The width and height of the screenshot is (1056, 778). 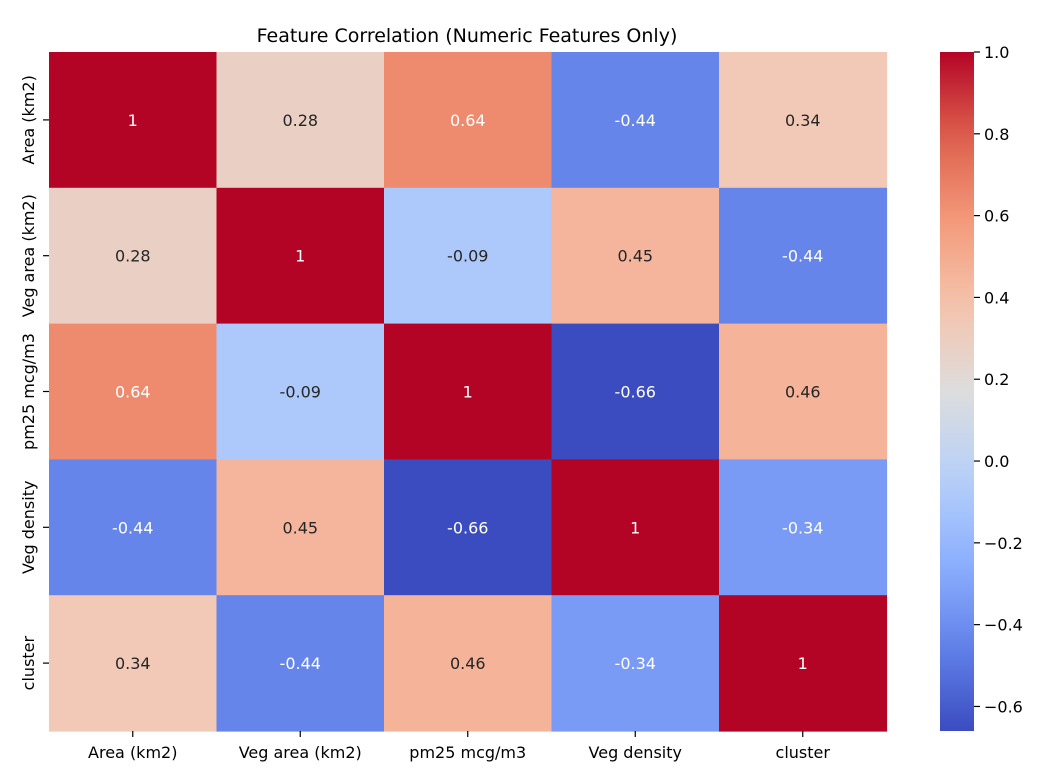 What do you see at coordinates (996, 52) in the screenshot?
I see `colorbar-tick-label: 1.0` at bounding box center [996, 52].